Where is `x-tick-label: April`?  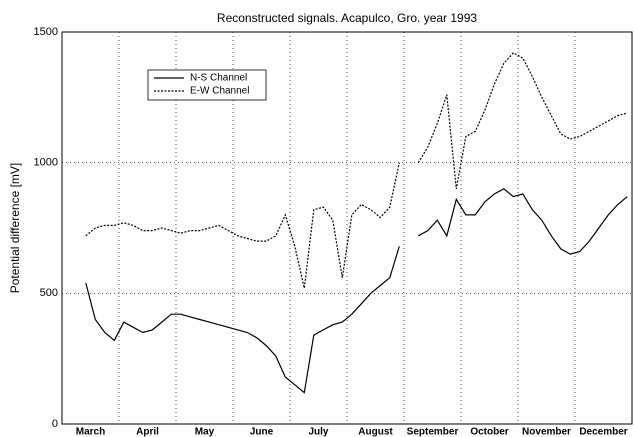 x-tick-label: April is located at coordinates (147, 432).